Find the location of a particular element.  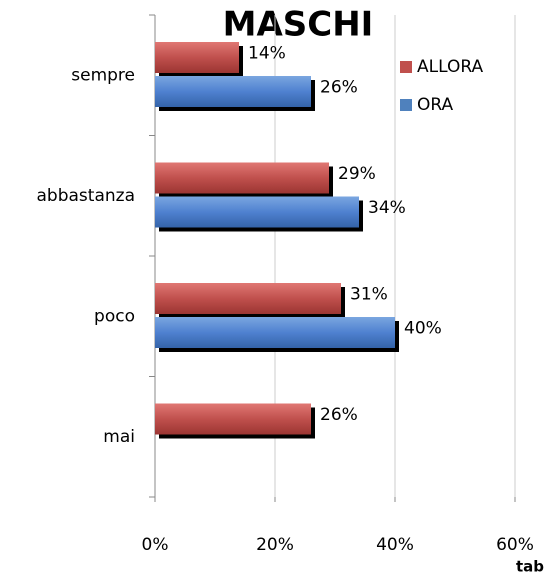

legend-label: ORA is located at coordinates (435, 105).